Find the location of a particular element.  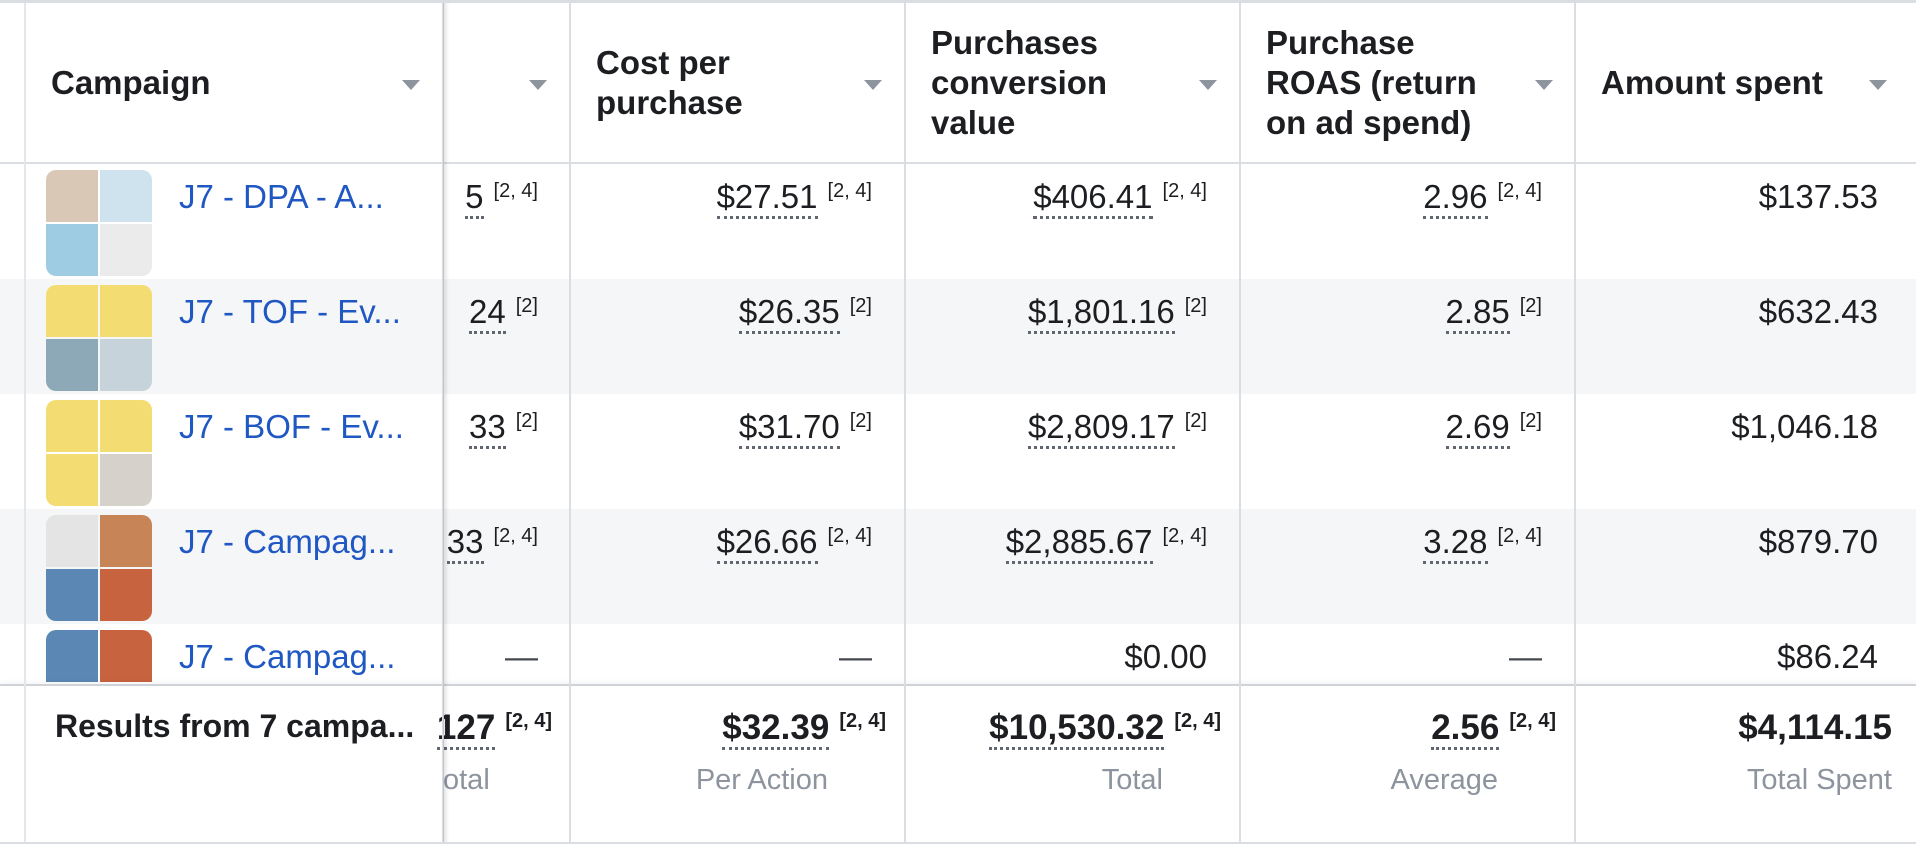

cost-per-purchase-caption: Per Action is located at coordinates (761, 780).